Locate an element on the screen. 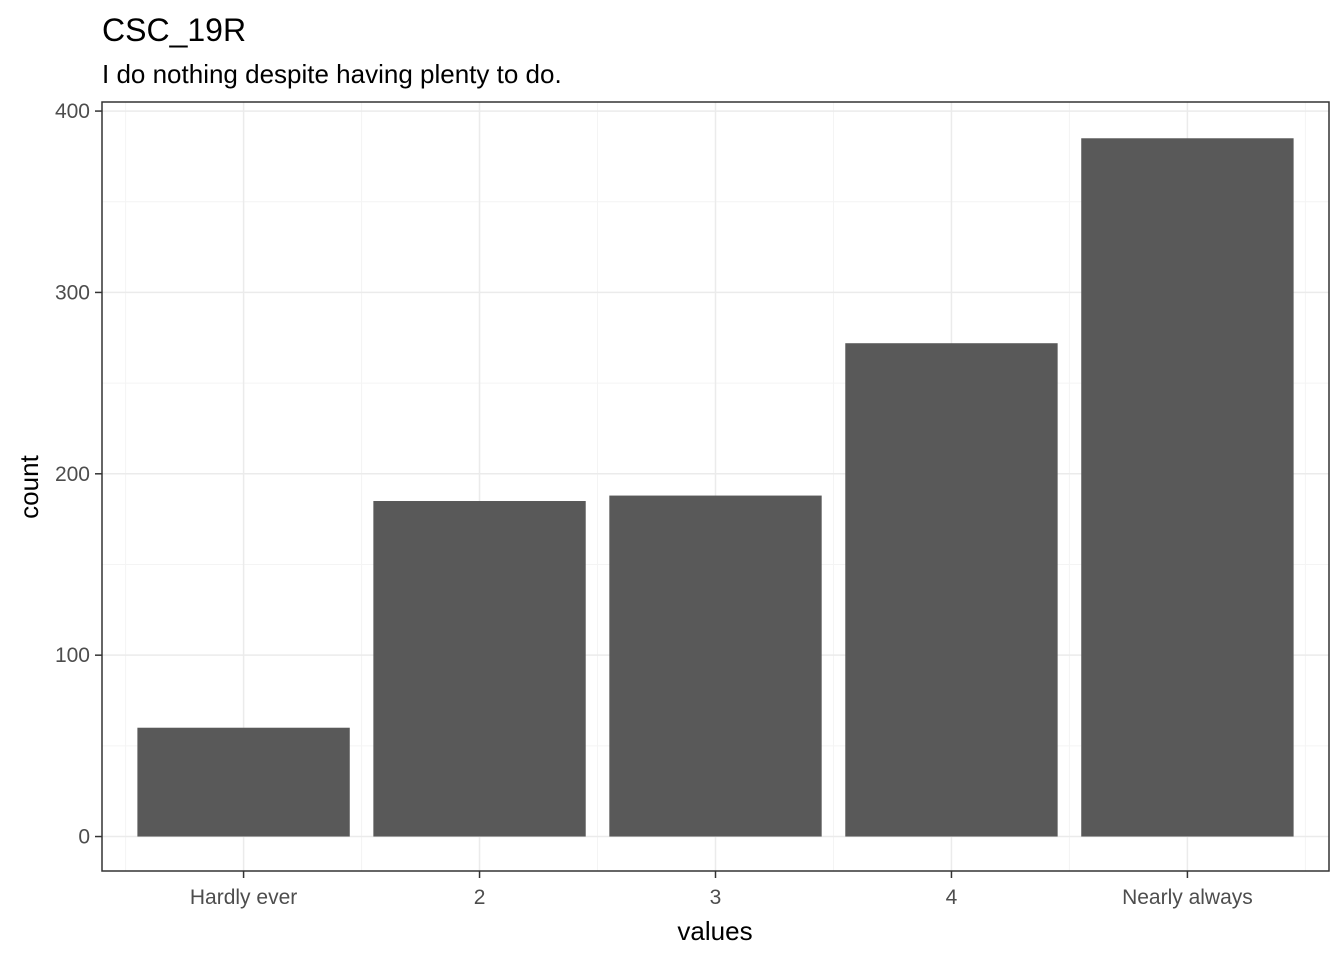  x-axis-title: values is located at coordinates (714, 931).